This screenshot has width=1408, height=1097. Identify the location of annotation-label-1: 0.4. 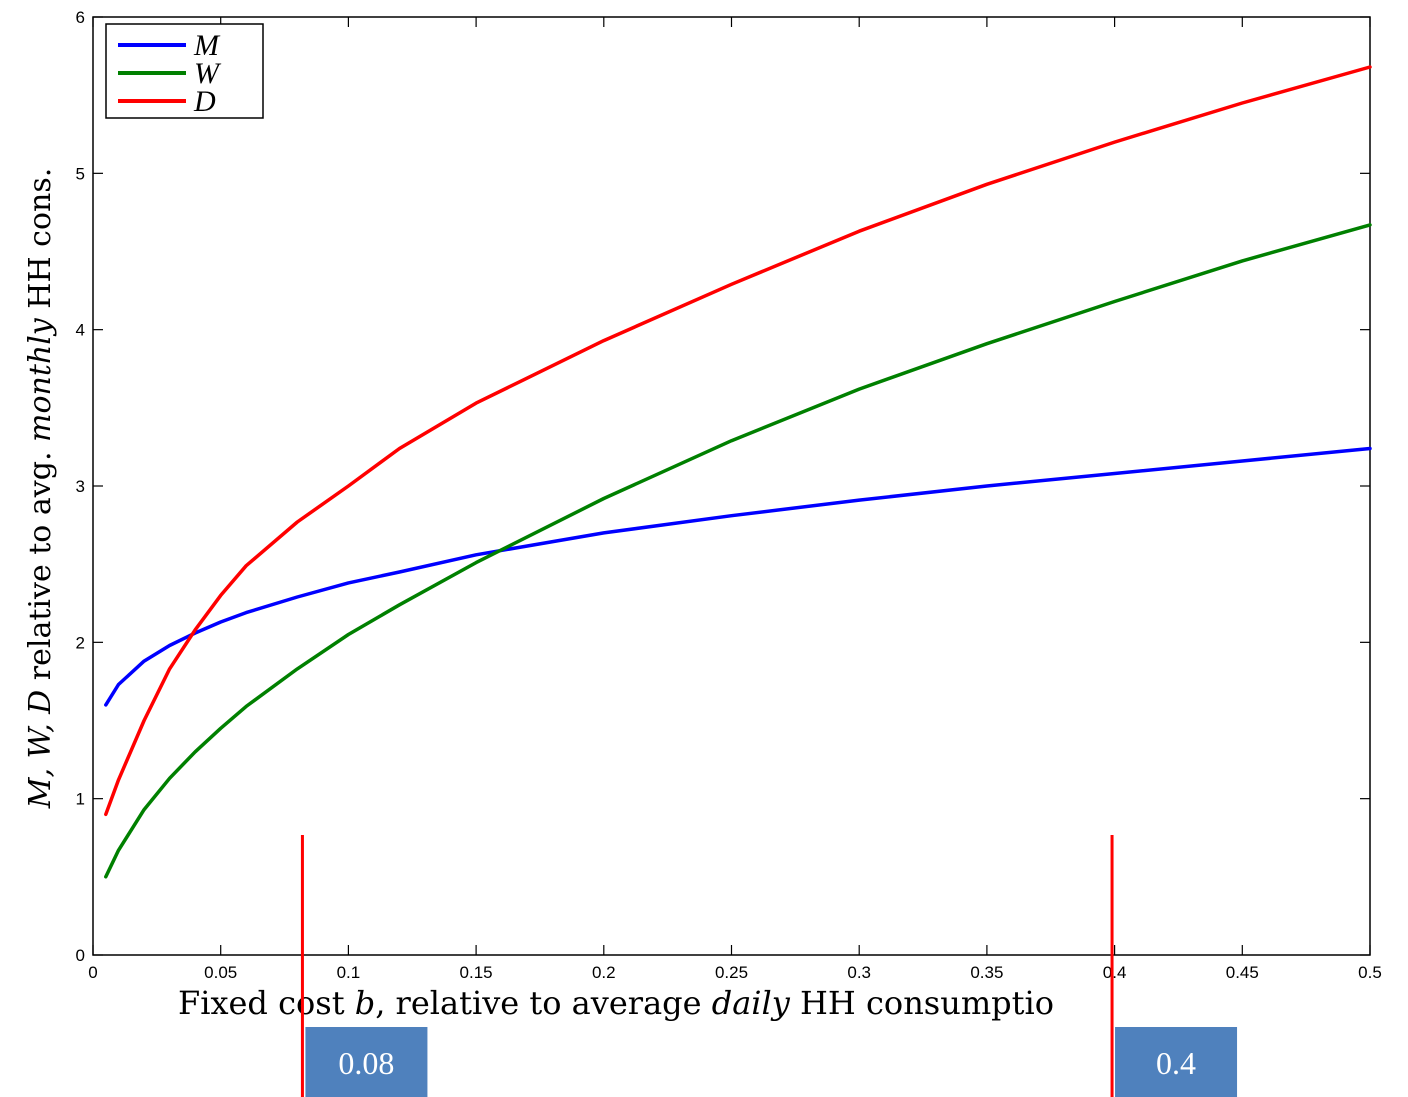
(1176, 1063).